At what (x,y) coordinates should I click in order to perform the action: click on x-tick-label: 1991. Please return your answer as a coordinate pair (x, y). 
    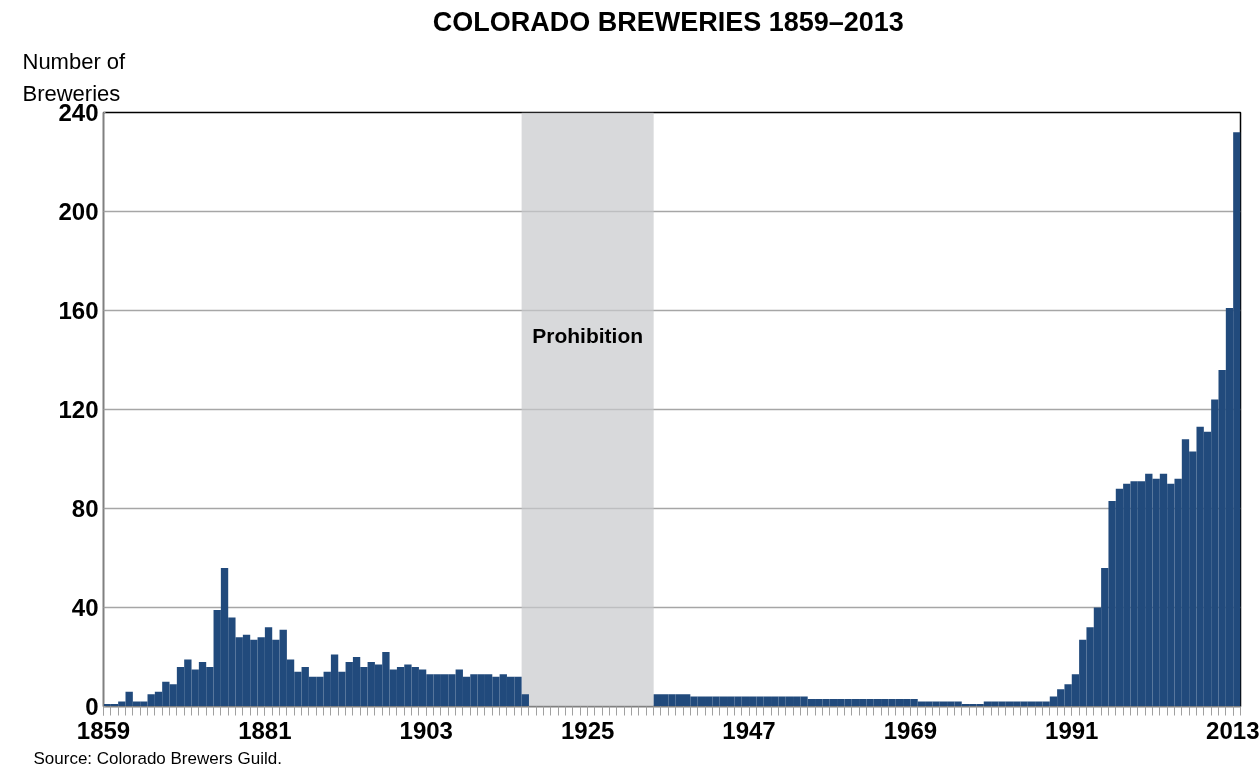
    Looking at the image, I should click on (1072, 730).